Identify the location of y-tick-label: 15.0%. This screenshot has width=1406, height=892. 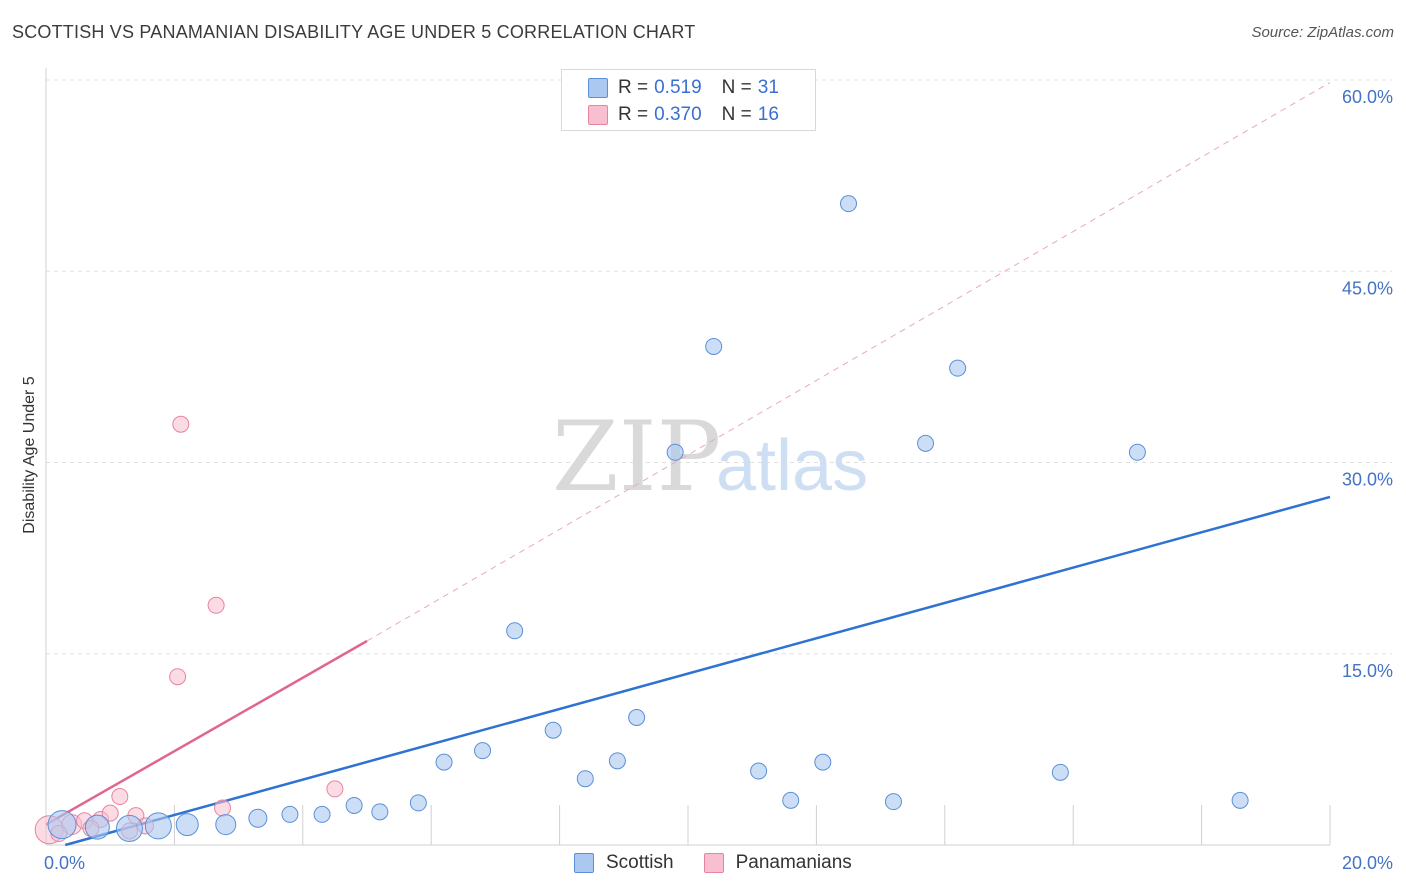
(1367, 671).